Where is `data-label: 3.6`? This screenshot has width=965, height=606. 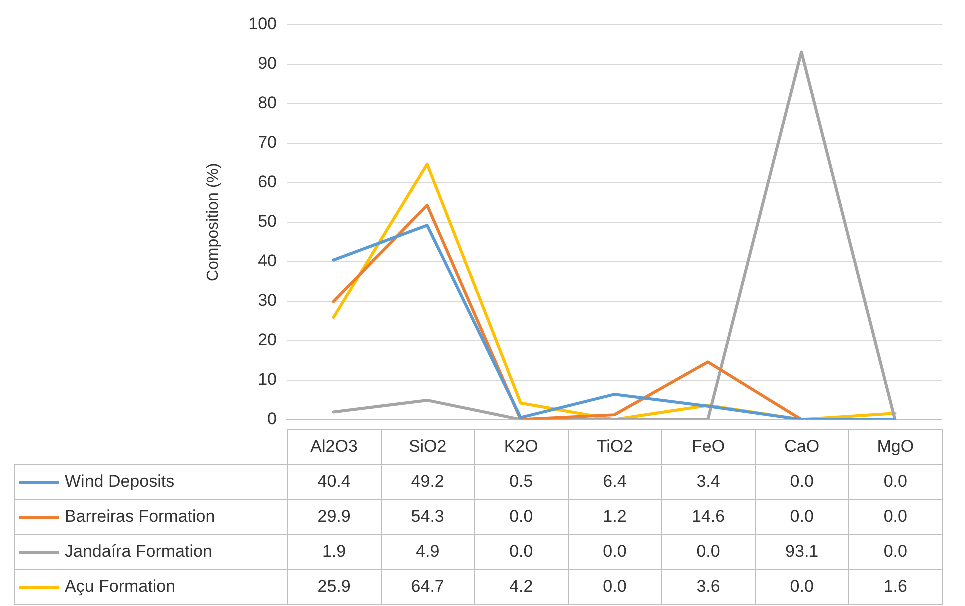 data-label: 3.6 is located at coordinates (709, 587).